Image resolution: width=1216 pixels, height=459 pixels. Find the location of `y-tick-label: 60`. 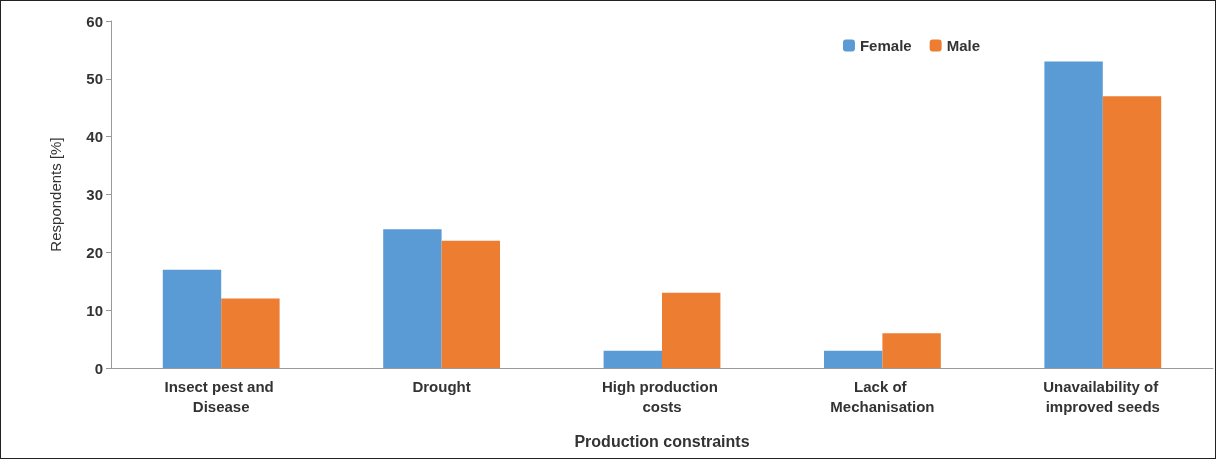

y-tick-label: 60 is located at coordinates (94, 21).